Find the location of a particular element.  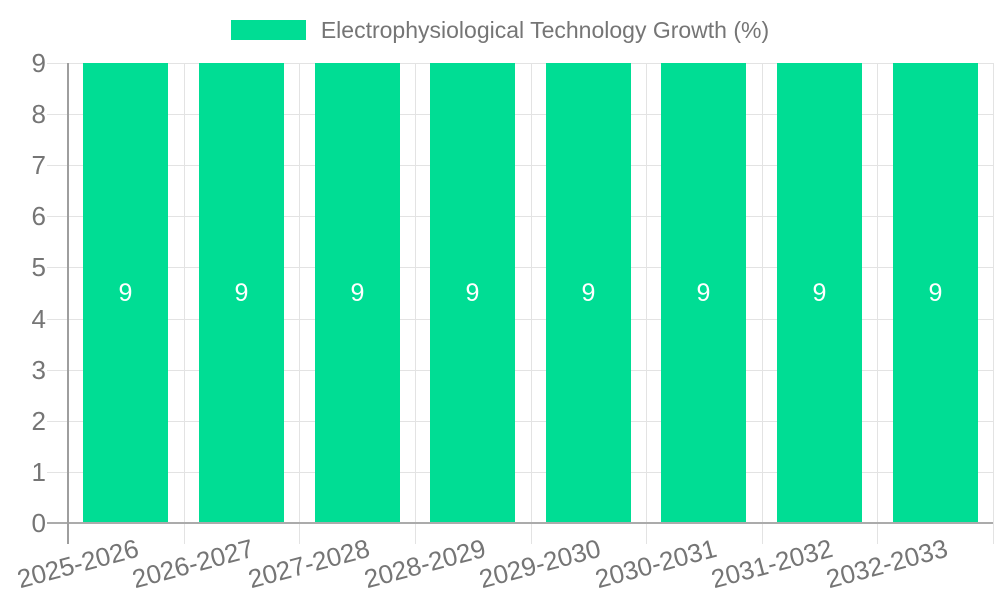

bar-2031-2032 is located at coordinates (819, 293).